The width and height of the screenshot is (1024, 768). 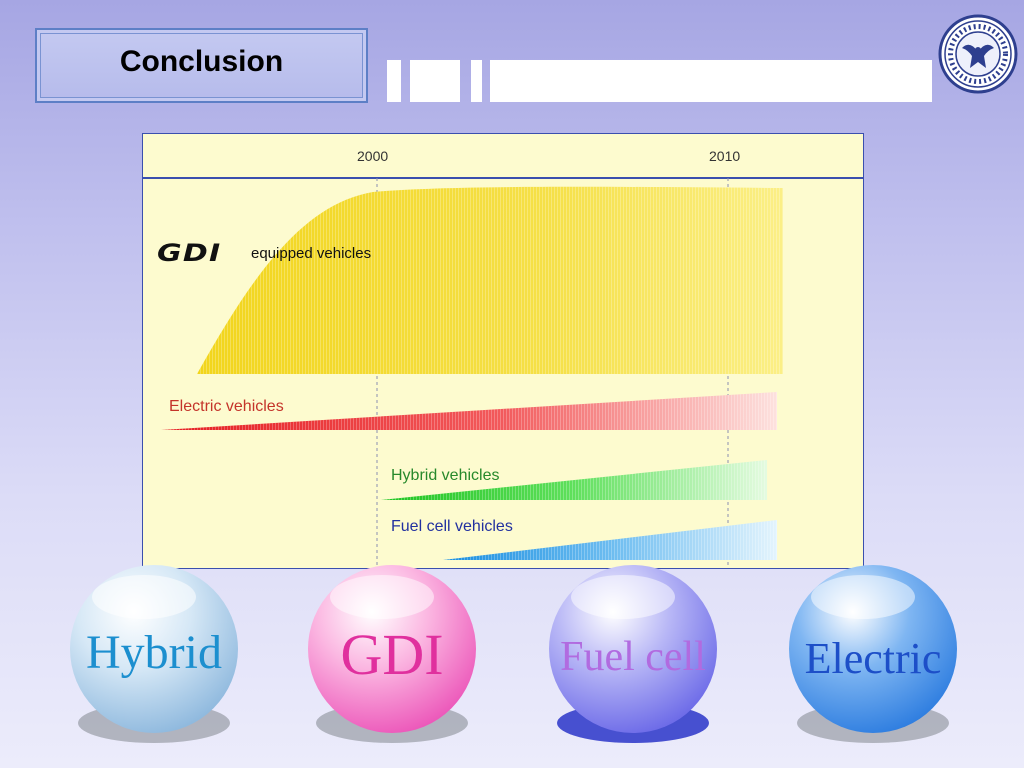 I want to click on sphere-hybrid-graphic, so click(x=154, y=654).